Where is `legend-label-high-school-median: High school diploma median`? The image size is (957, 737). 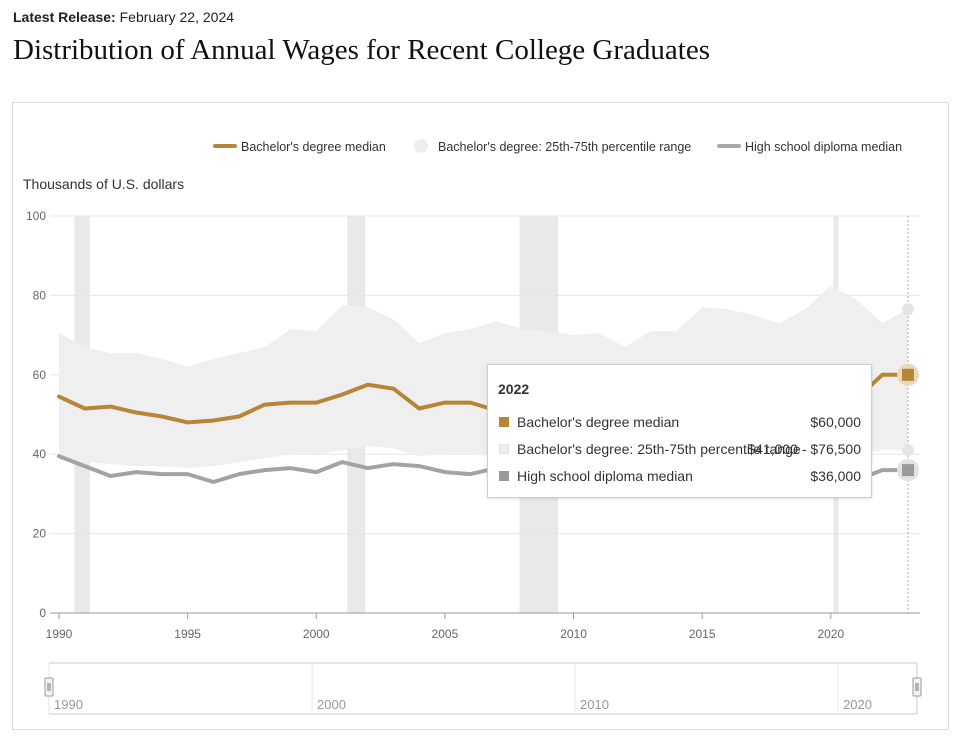
legend-label-high-school-median: High school diploma median is located at coordinates (823, 147).